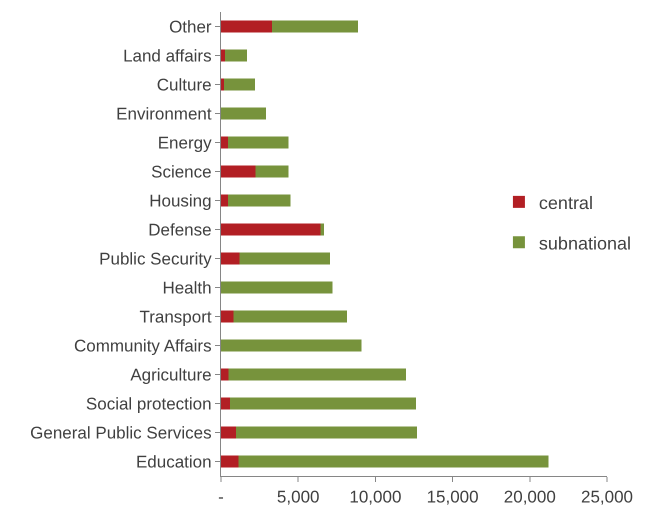 The image size is (649, 518). I want to click on x-tick-label: 25,000, so click(607, 496).